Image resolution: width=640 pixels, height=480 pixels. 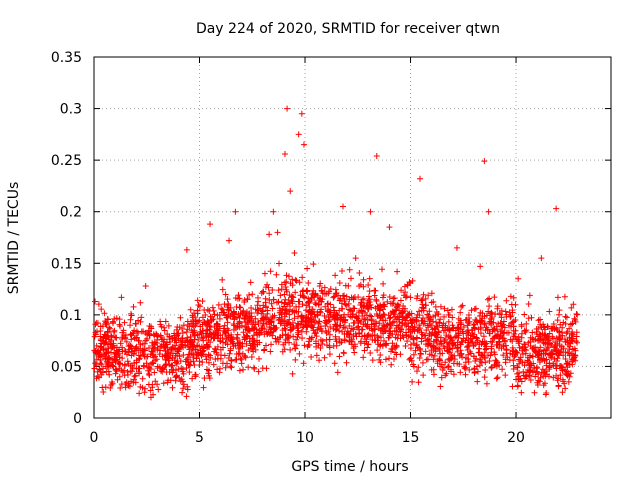 What do you see at coordinates (14, 238) in the screenshot?
I see `y-axis-label: SRMTID / TECUs` at bounding box center [14, 238].